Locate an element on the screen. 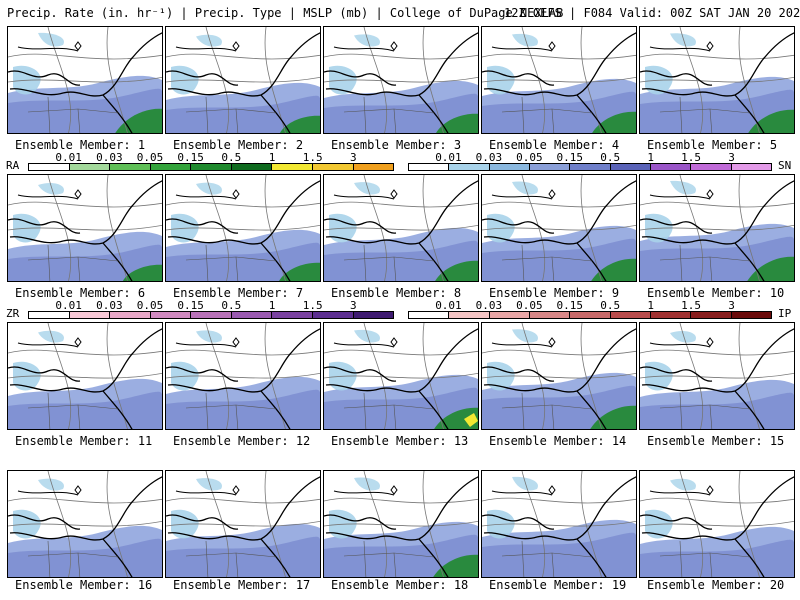  legend-snow-label: SN is located at coordinates (785, 165).